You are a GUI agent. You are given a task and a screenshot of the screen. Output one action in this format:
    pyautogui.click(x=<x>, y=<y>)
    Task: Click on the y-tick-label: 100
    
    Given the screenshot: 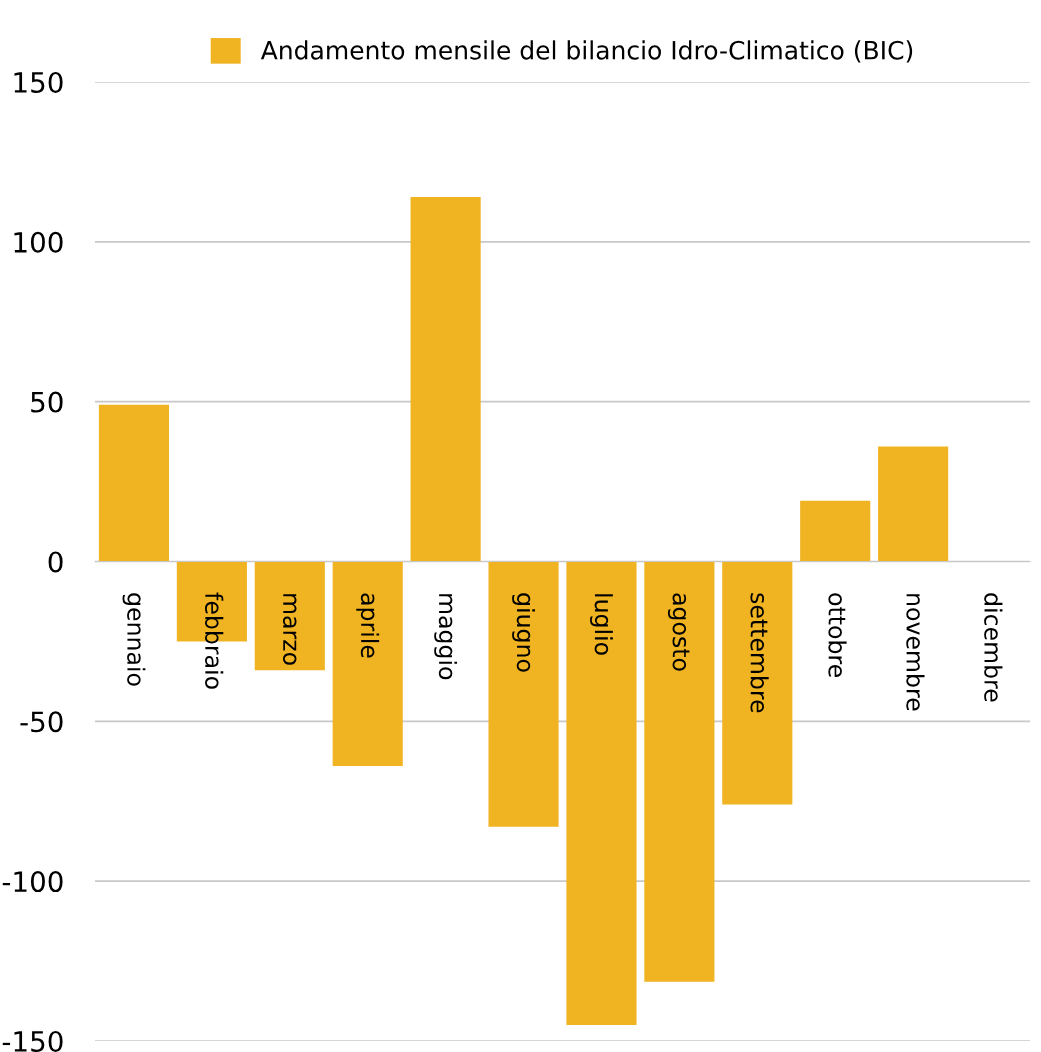 What is the action you would take?
    pyautogui.click(x=38, y=242)
    